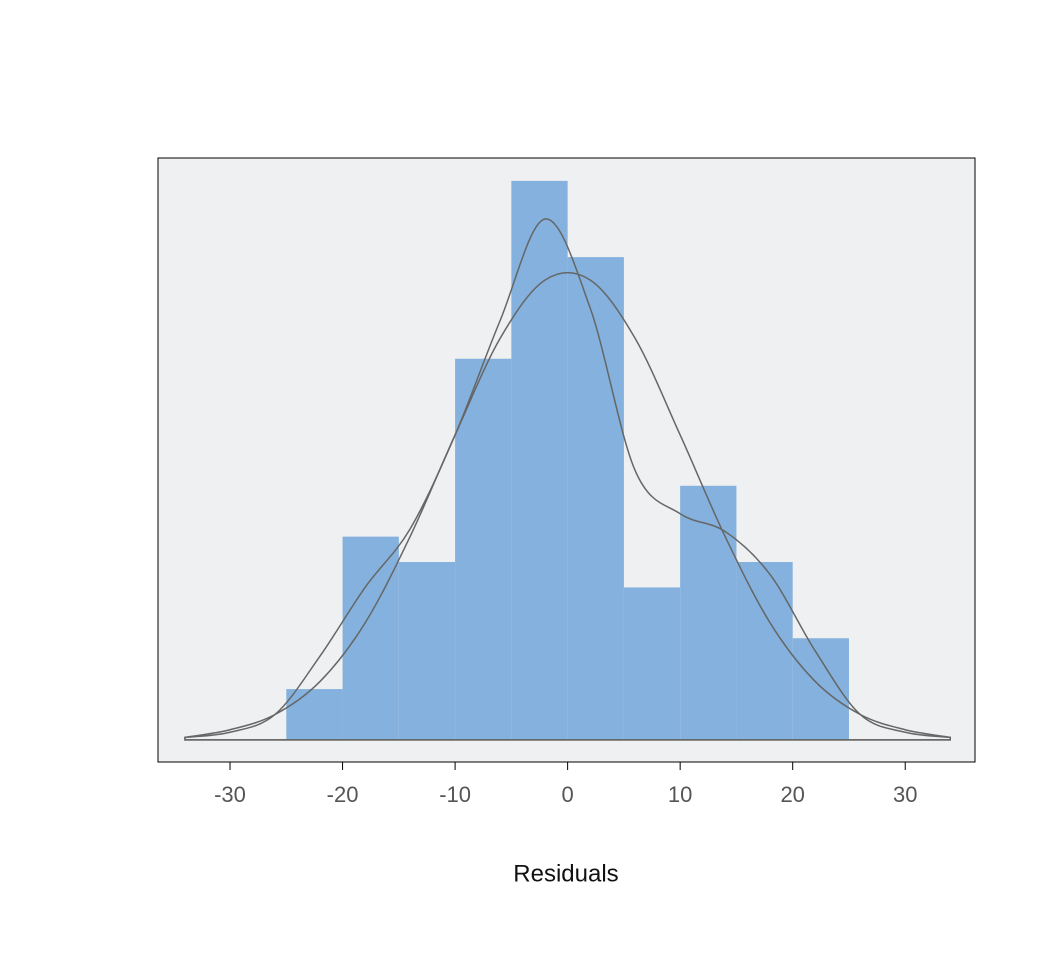  Describe the element at coordinates (568, 794) in the screenshot. I see `x-tick-label: 0` at that location.